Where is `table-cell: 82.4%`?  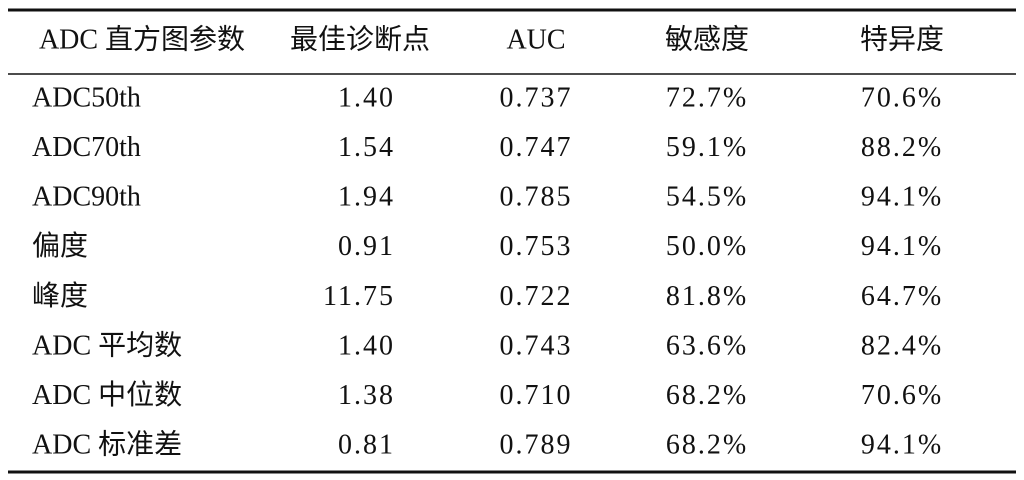
table-cell: 82.4% is located at coordinates (902, 345).